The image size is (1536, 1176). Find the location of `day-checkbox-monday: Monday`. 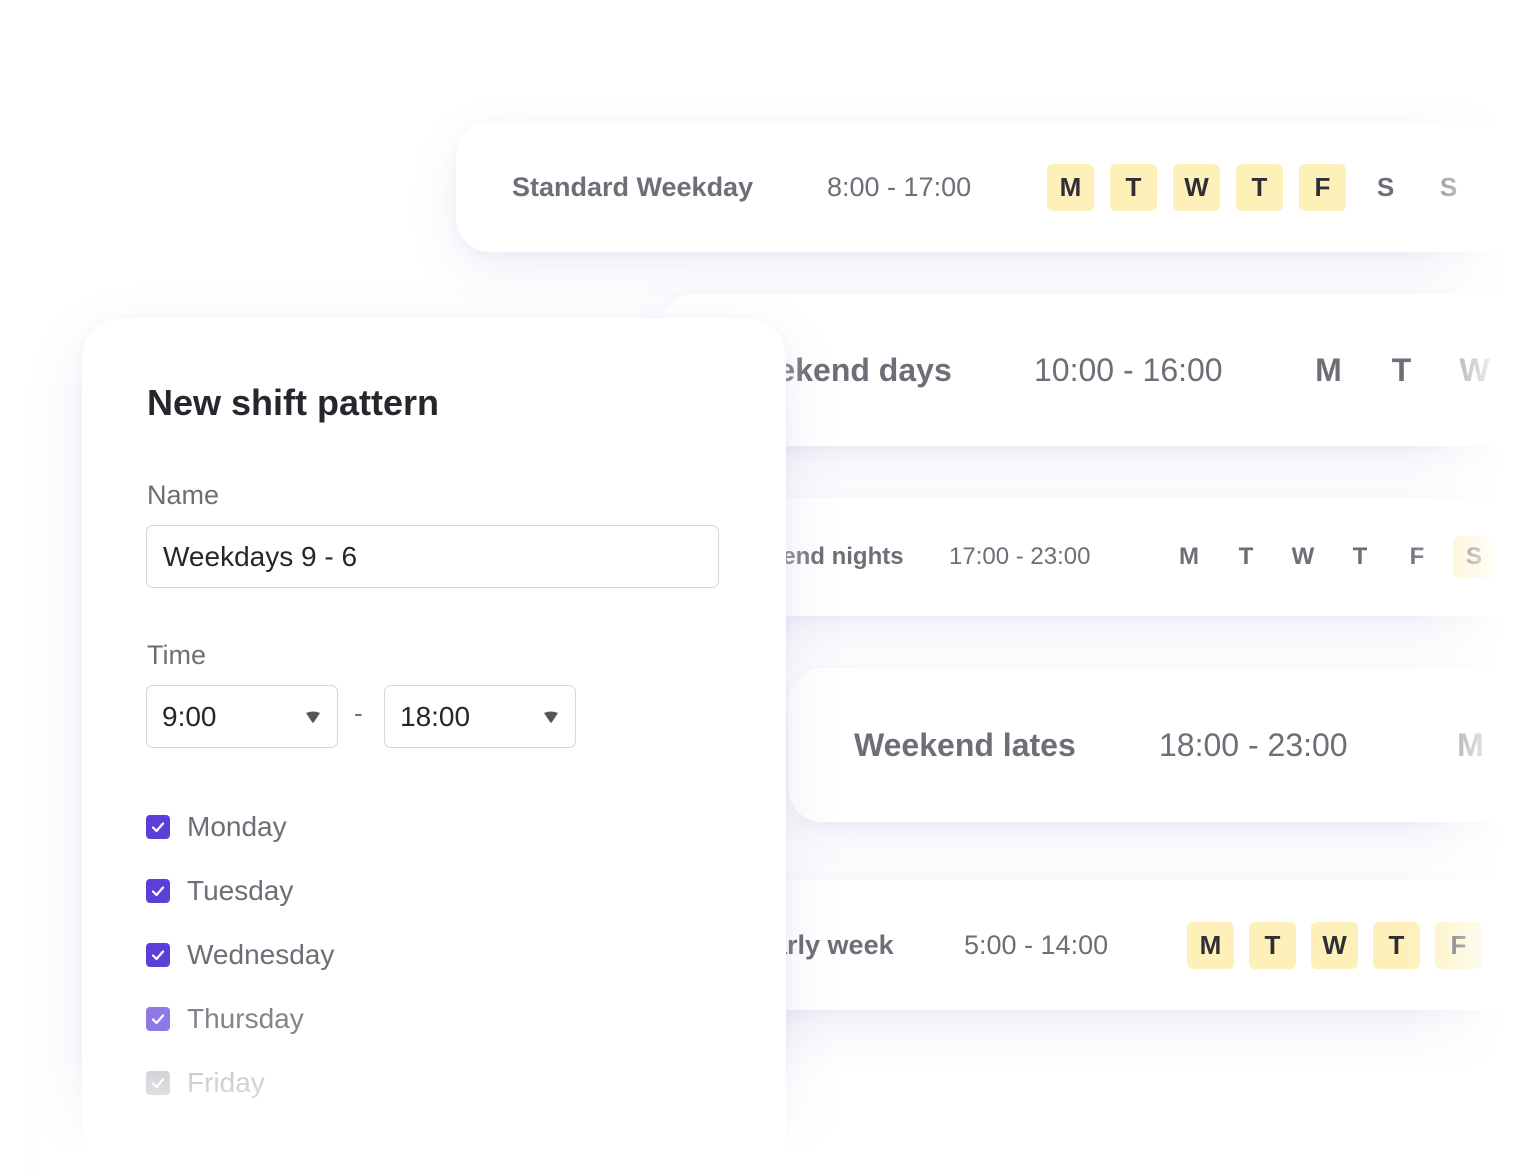

day-checkbox-monday: Monday is located at coordinates (216, 827).